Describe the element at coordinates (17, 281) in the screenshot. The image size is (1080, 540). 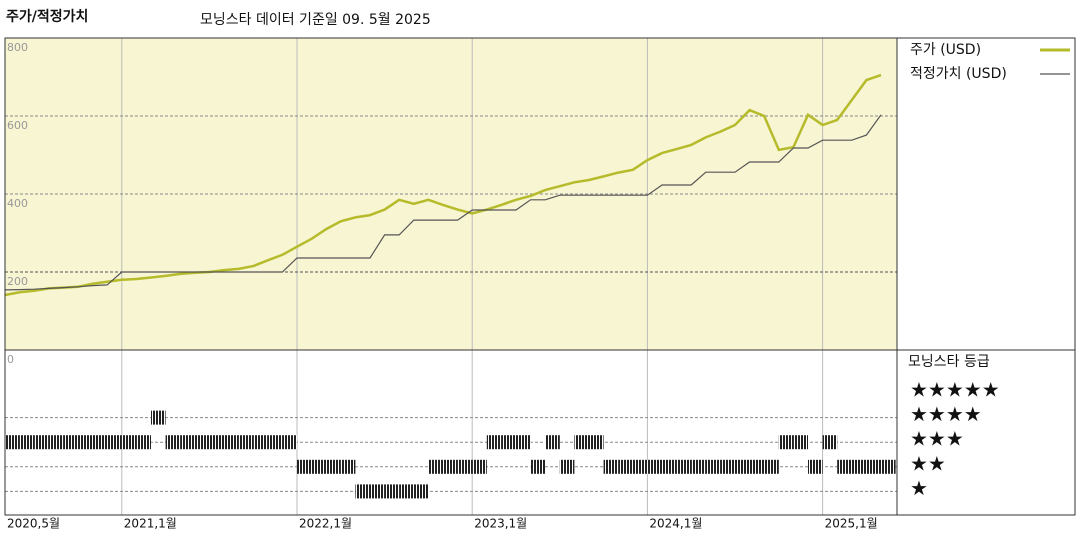
I see `y-tick-label: 200` at that location.